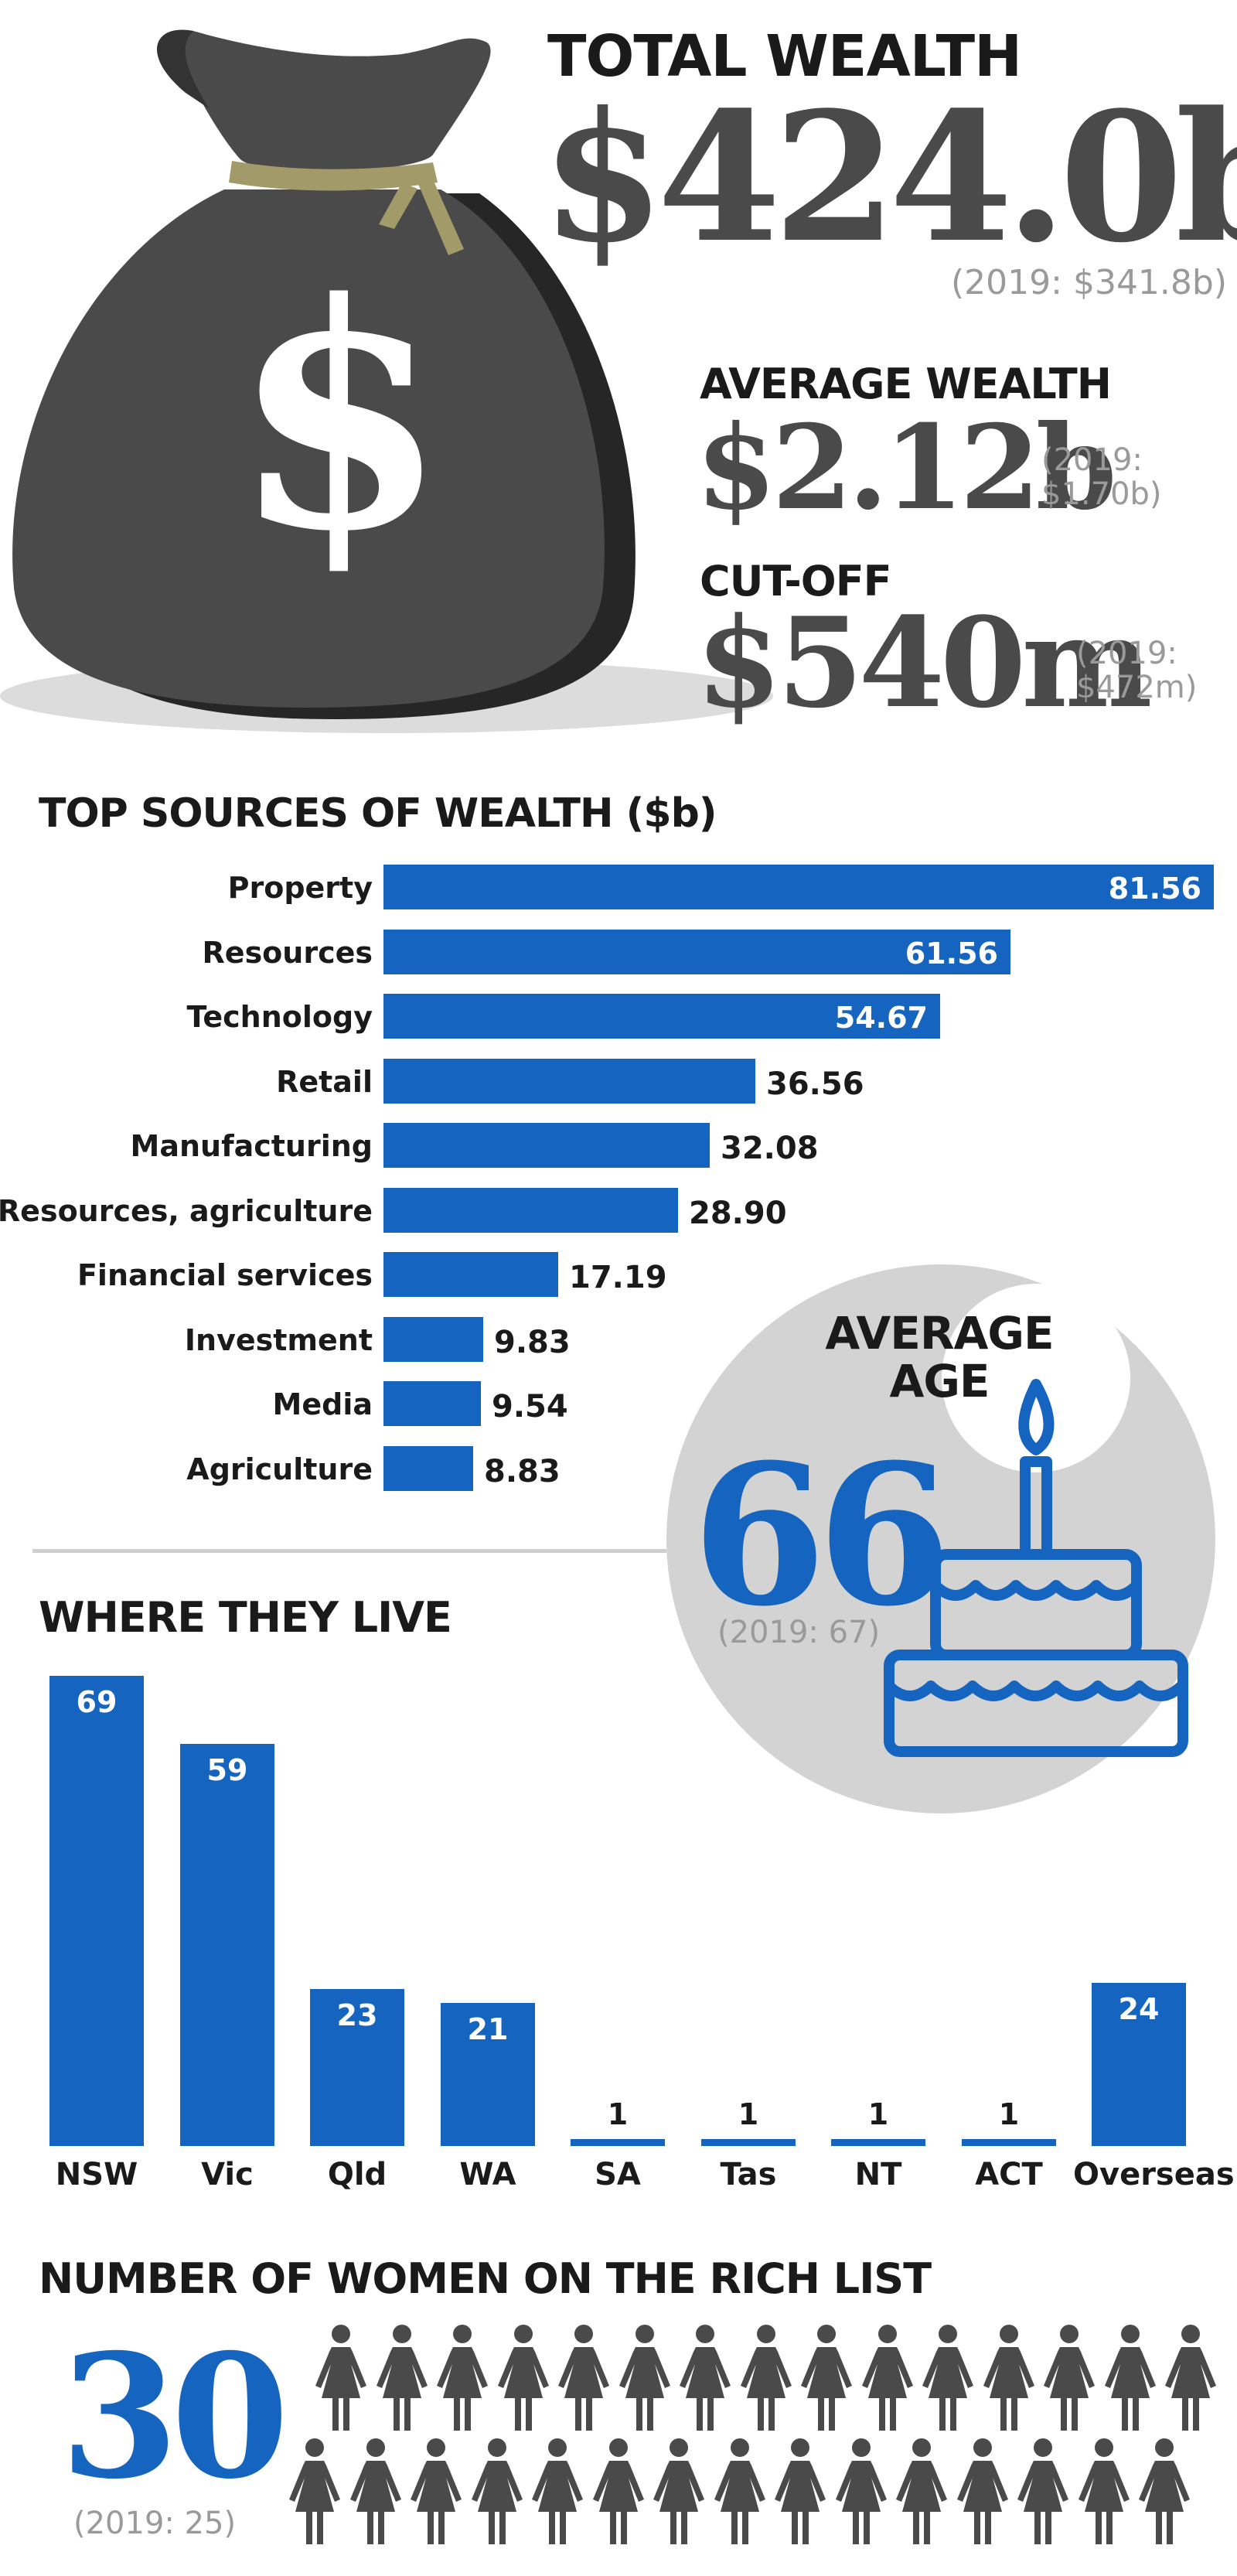 This screenshot has width=1237, height=2576. Describe the element at coordinates (1101, 494) in the screenshot. I see `average-wealth-previous-line2: $1.70b)` at that location.